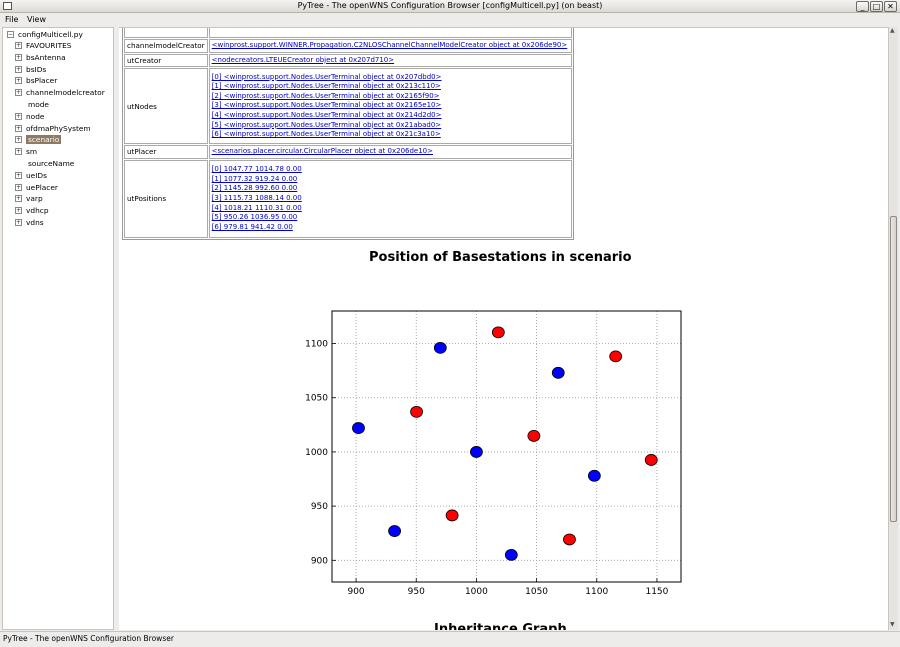 This screenshot has height=647, width=900. I want to click on tree-item-label: bsAntenna, so click(46, 57).